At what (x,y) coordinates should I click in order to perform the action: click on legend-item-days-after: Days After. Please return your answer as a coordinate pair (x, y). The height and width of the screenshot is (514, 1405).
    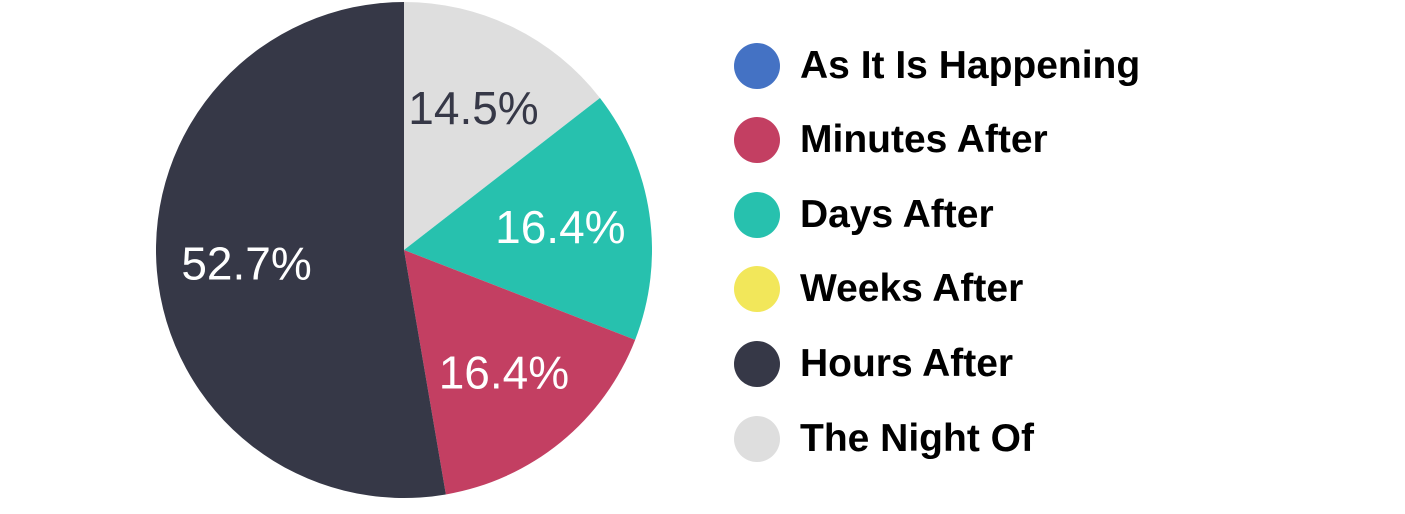
    Looking at the image, I should click on (864, 215).